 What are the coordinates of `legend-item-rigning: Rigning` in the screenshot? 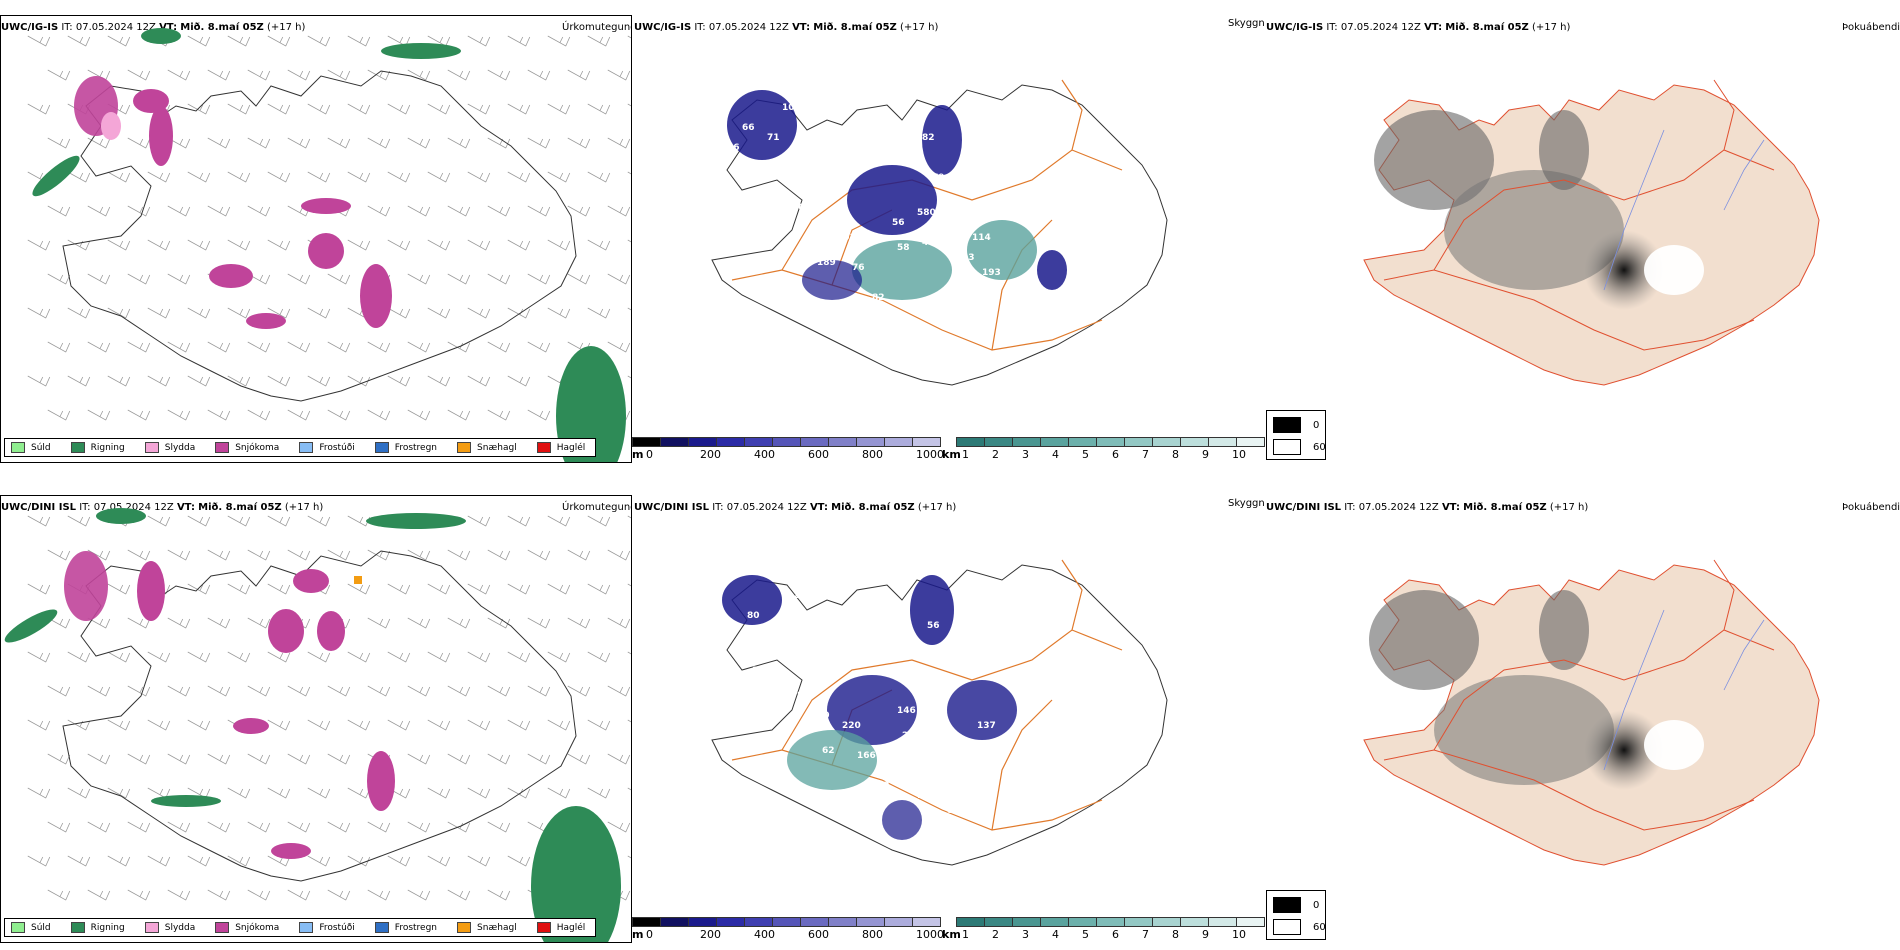 It's located at (97, 447).